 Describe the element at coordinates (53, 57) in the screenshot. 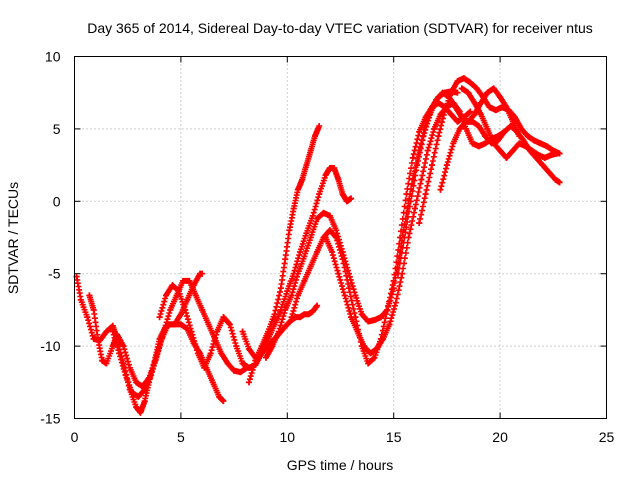

I see `y-tick-label: 10` at that location.